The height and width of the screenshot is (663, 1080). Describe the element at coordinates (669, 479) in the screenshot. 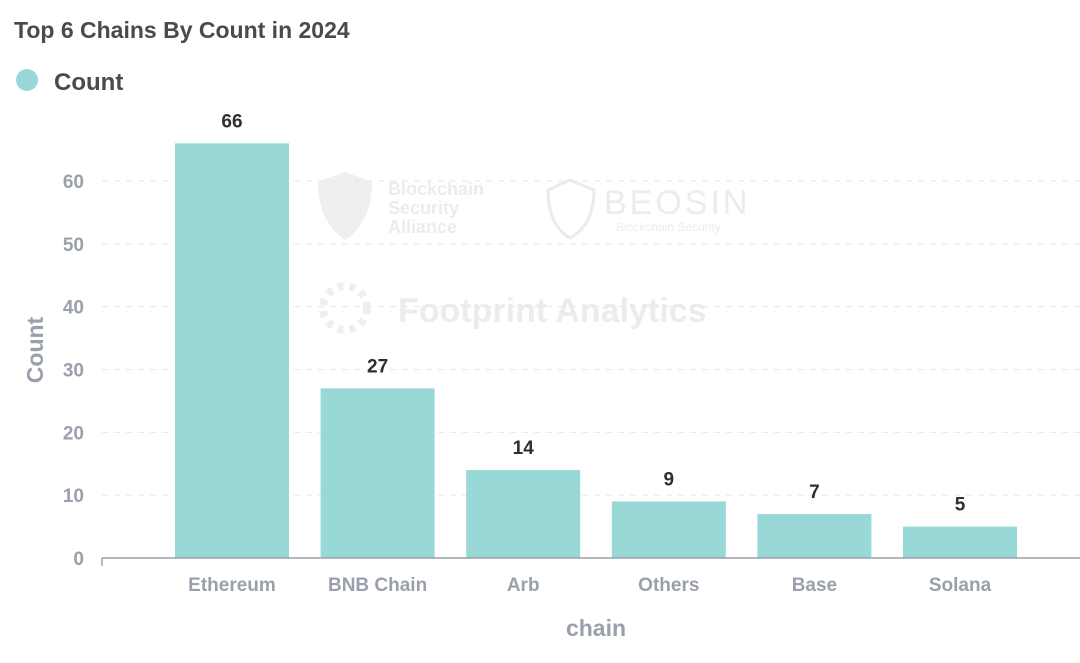

I see `data-label: 9` at that location.